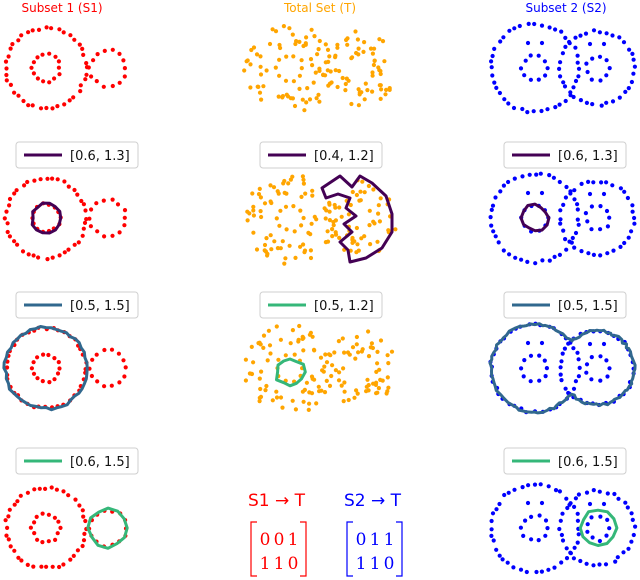 The width and height of the screenshot is (640, 580). Describe the element at coordinates (321, 305) in the screenshot. I see `legend-r2c2: [0.5, 1.2]` at that location.